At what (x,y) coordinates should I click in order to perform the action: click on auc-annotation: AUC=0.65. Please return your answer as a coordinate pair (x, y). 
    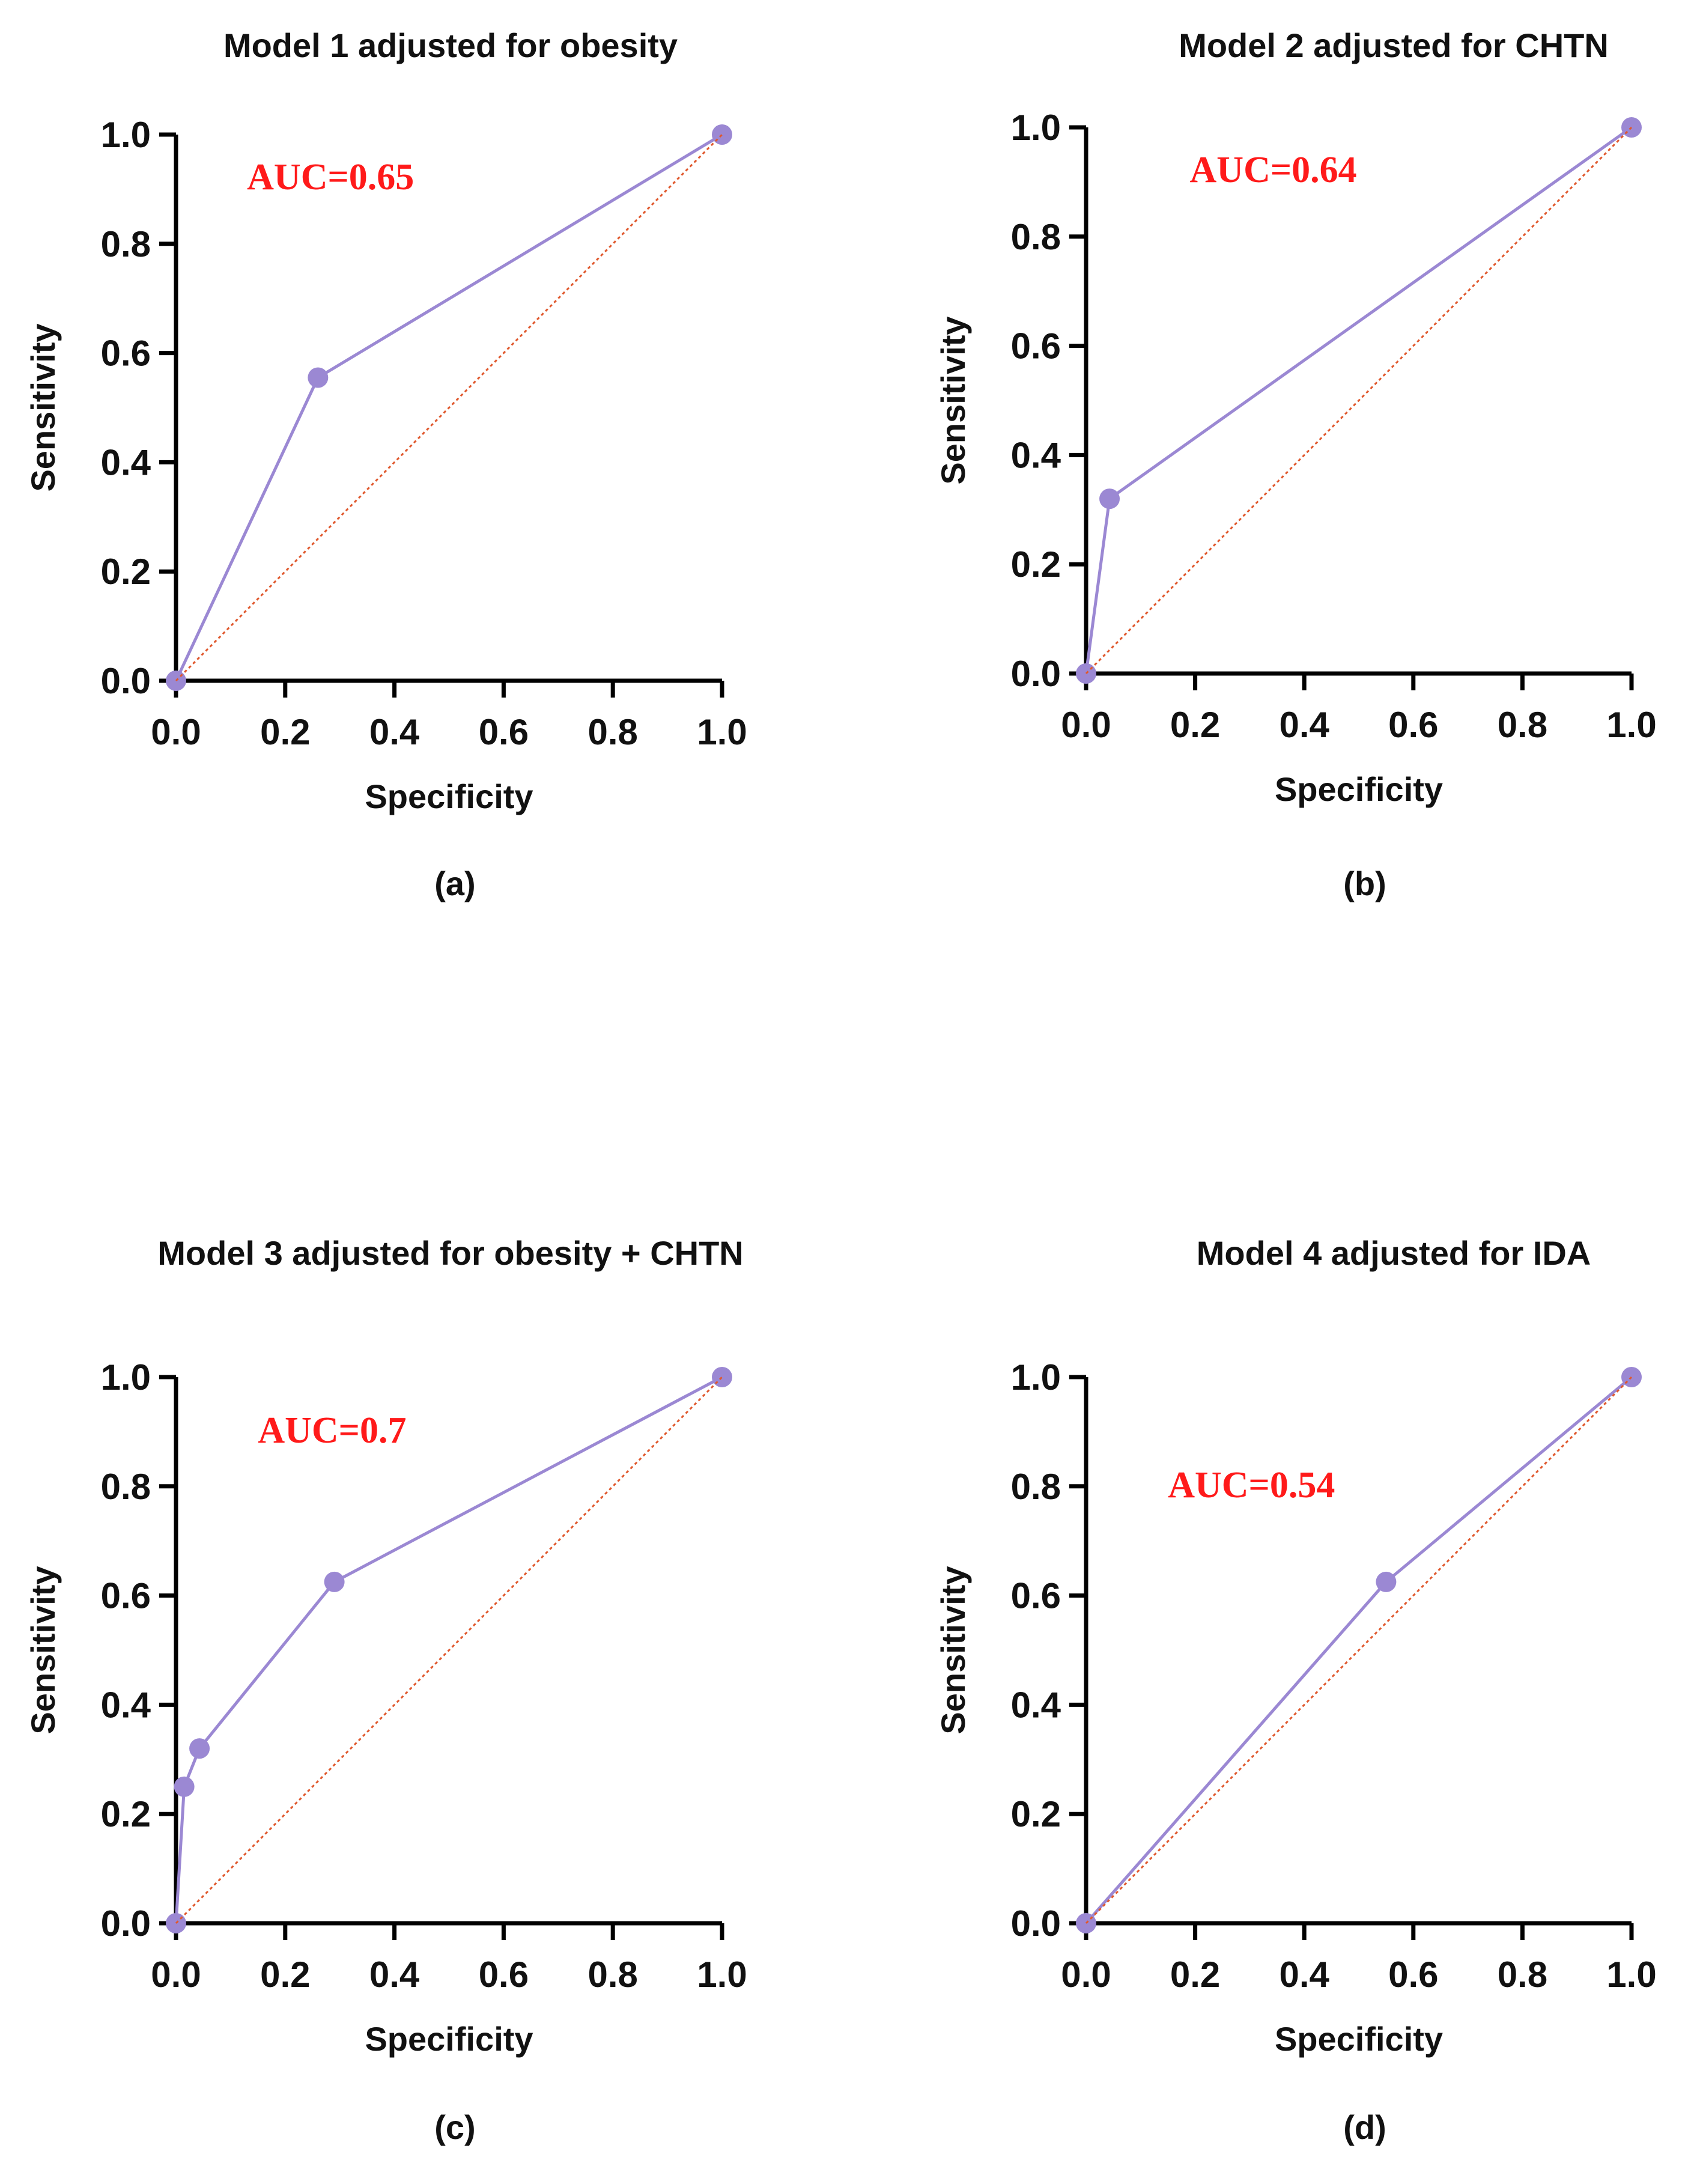
    Looking at the image, I should click on (330, 178).